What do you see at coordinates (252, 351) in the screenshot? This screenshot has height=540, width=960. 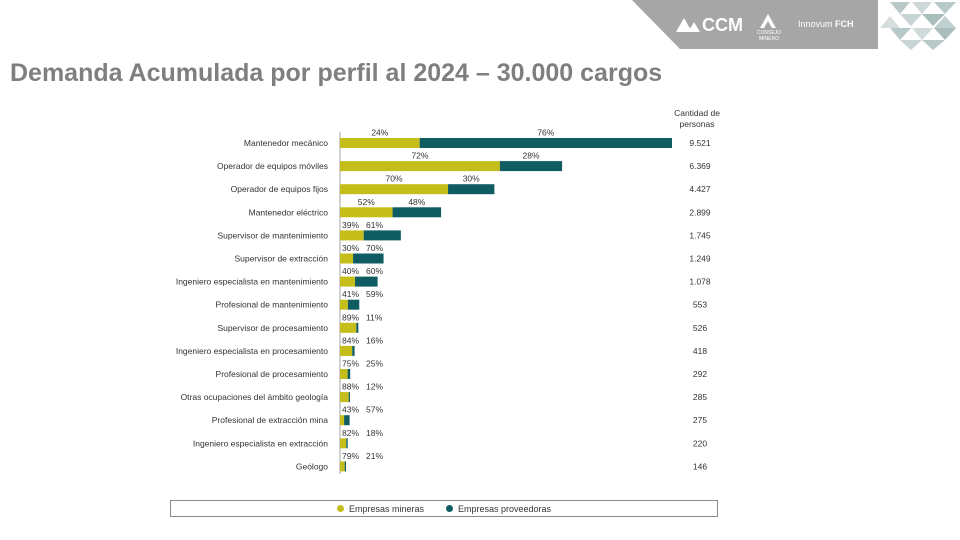 I see `category-label: Ingeniero especialista en procesamiento` at bounding box center [252, 351].